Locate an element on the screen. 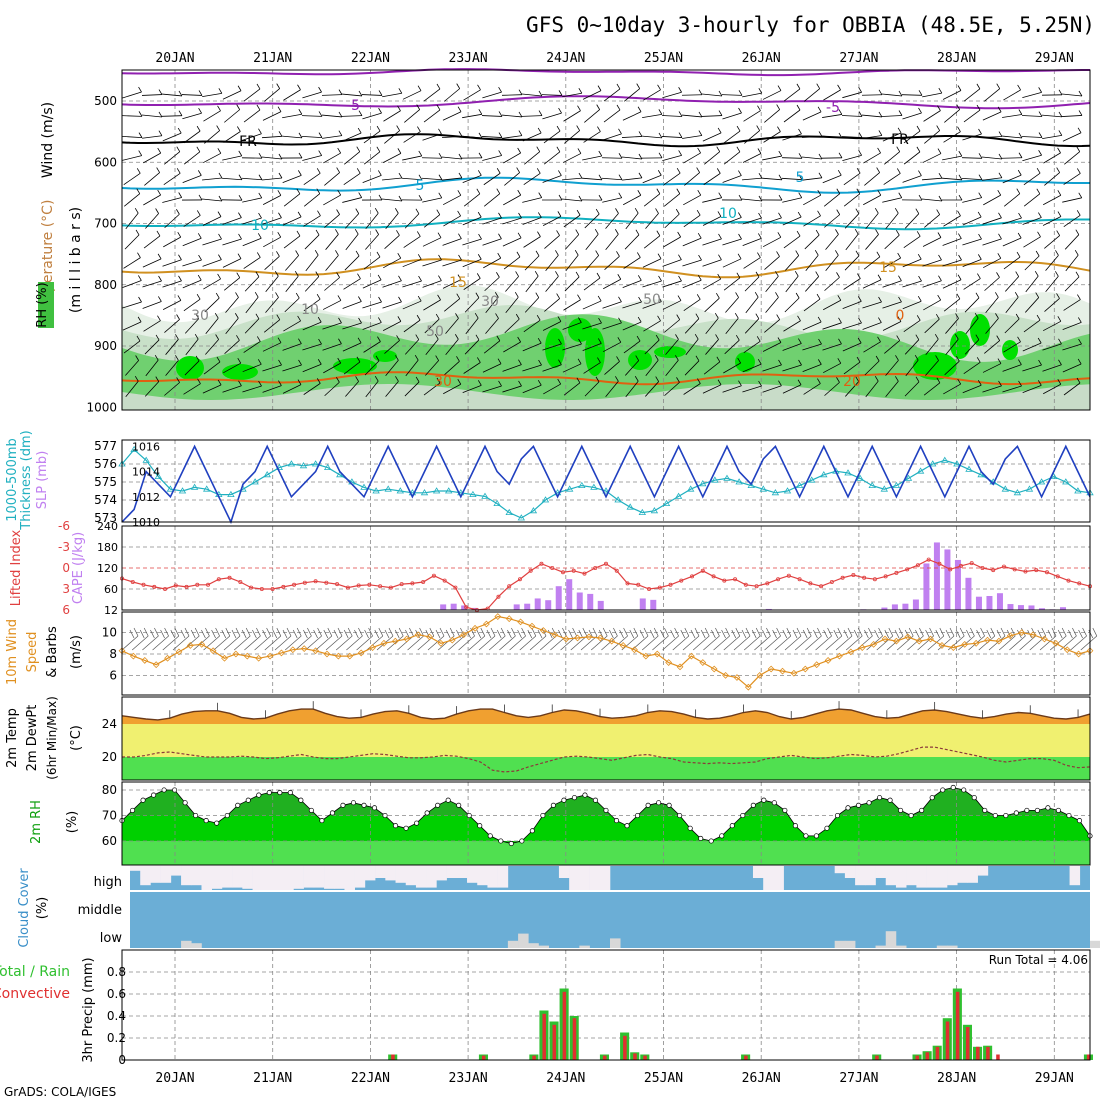 The width and height of the screenshot is (1100, 1100). cloud-ylabel-2: (%) is located at coordinates (42, 908).